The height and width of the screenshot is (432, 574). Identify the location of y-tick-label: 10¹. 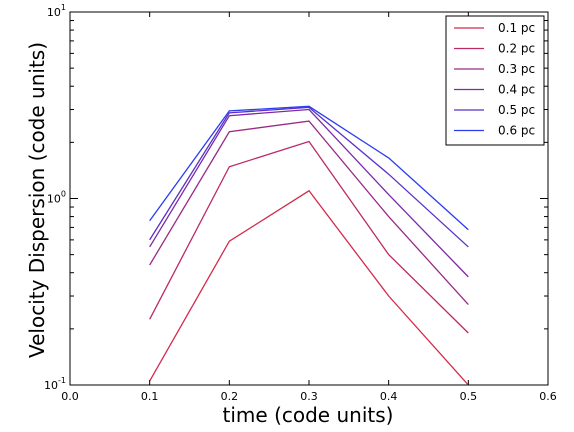
(56, 11).